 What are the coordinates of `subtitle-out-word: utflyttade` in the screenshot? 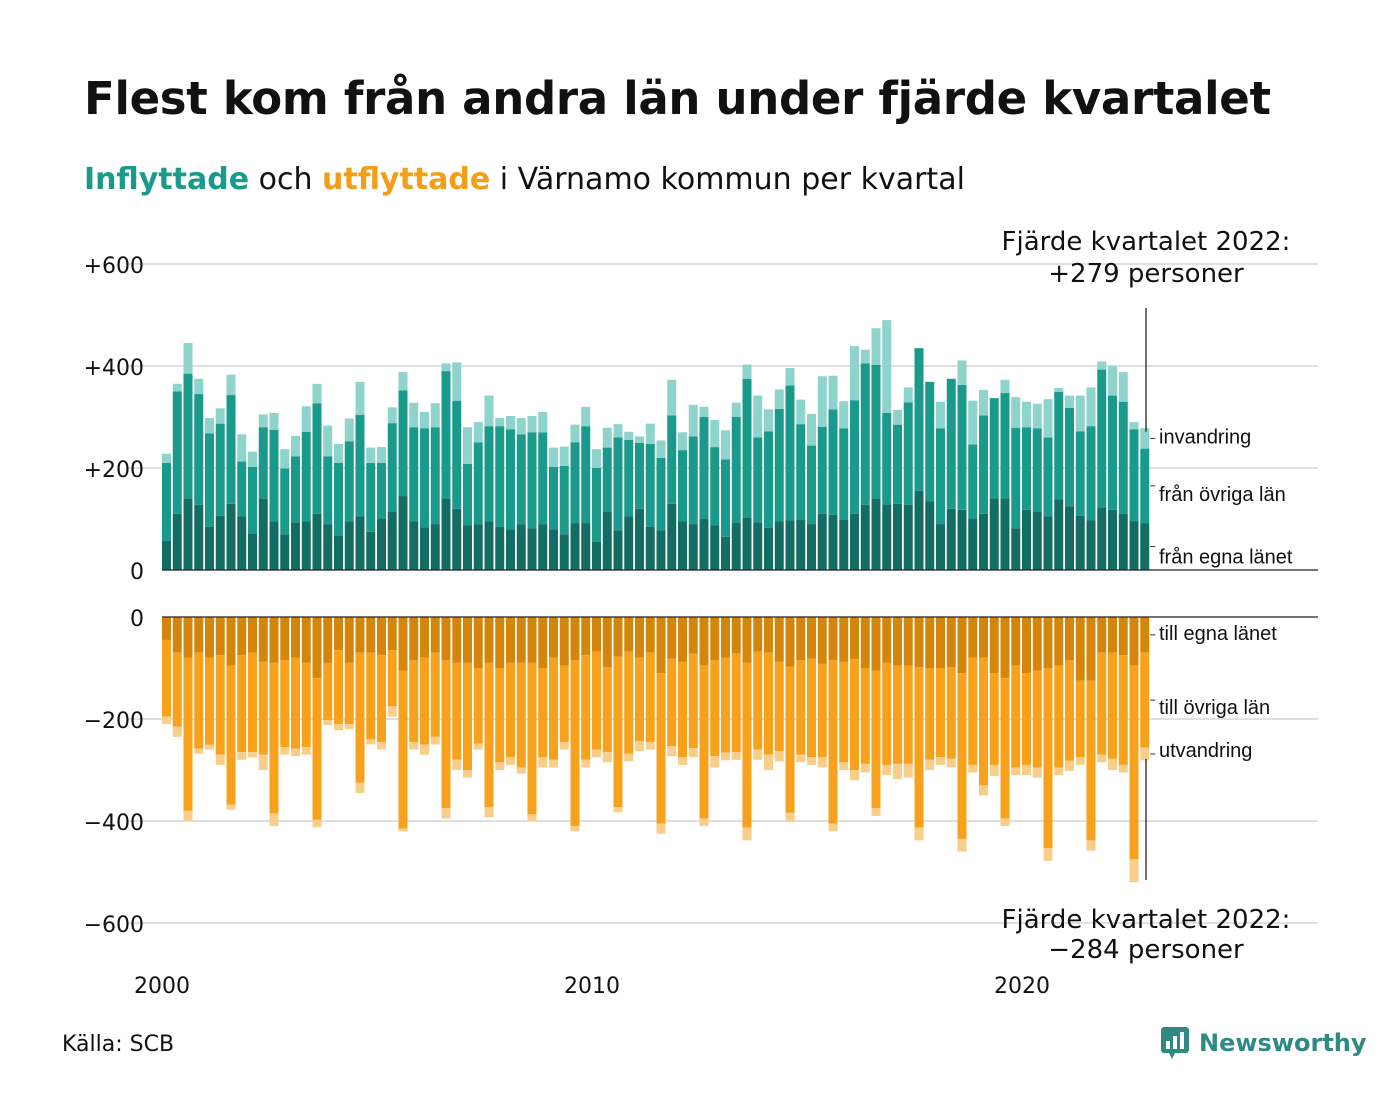 It's located at (406, 179).